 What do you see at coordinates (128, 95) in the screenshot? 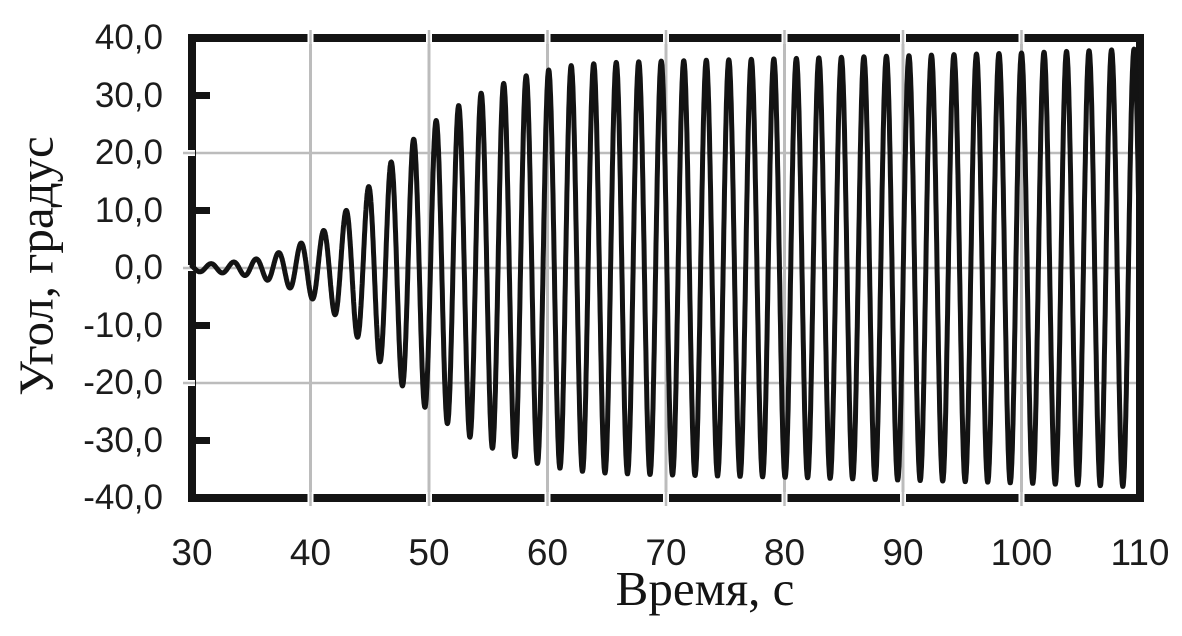
I see `y-tick-label: 30,0` at bounding box center [128, 95].